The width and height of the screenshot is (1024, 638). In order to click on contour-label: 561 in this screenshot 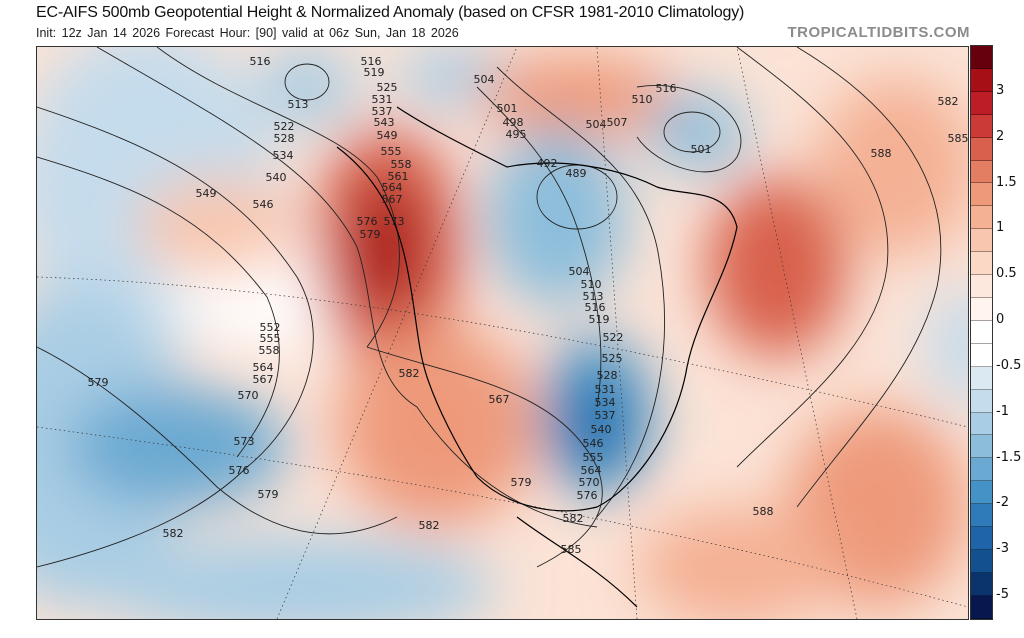, I will do `click(398, 176)`.